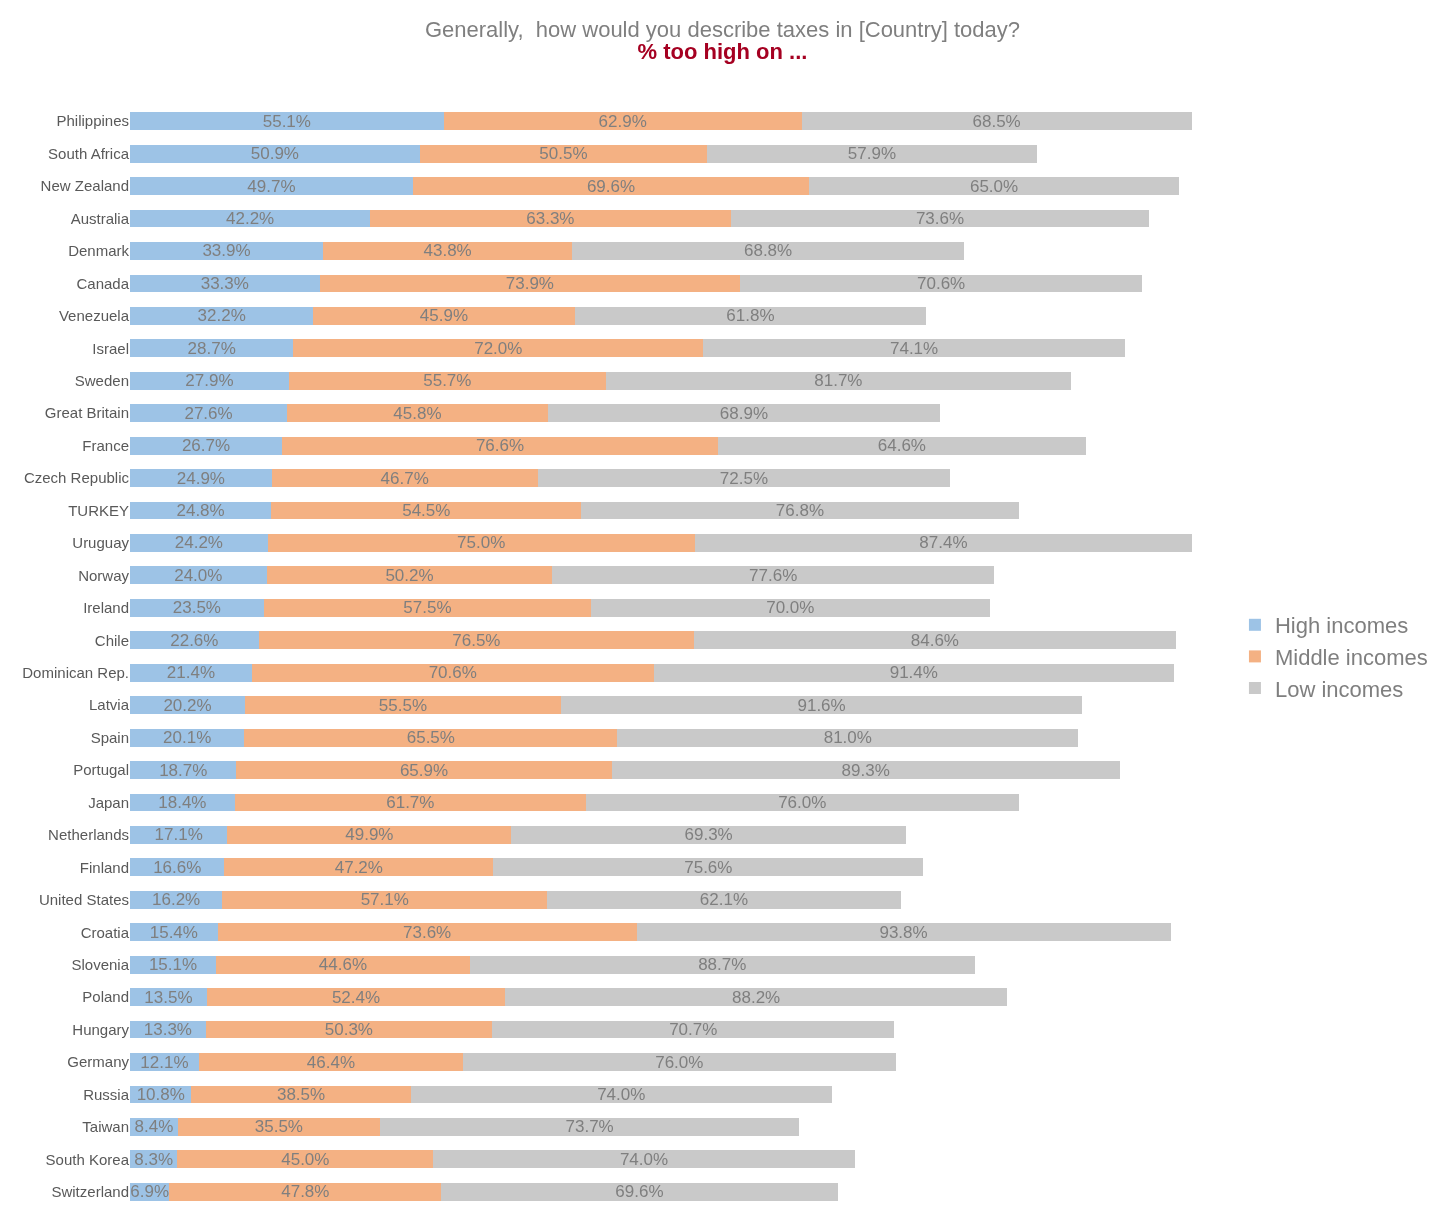 The width and height of the screenshot is (1445, 1228). I want to click on data-label: 8.3%, so click(153, 1159).